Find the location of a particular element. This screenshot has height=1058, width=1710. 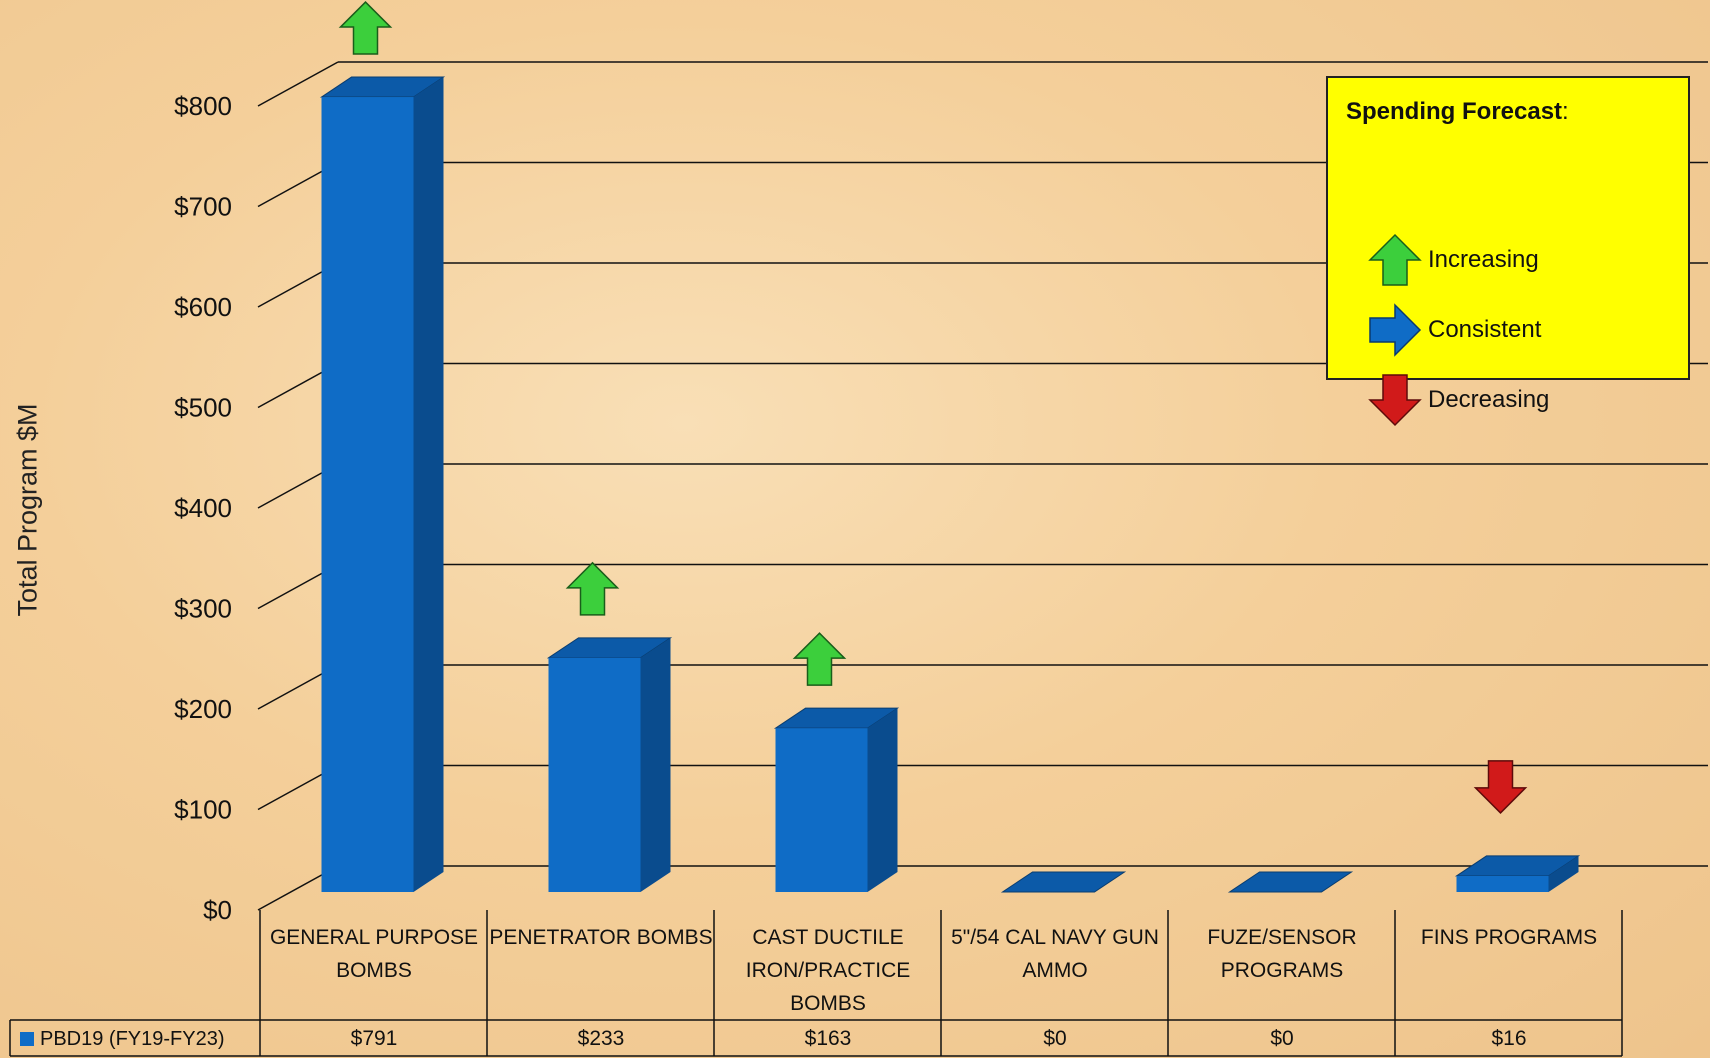

legend-item-decreasing: Decreasing is located at coordinates (1528, 401).